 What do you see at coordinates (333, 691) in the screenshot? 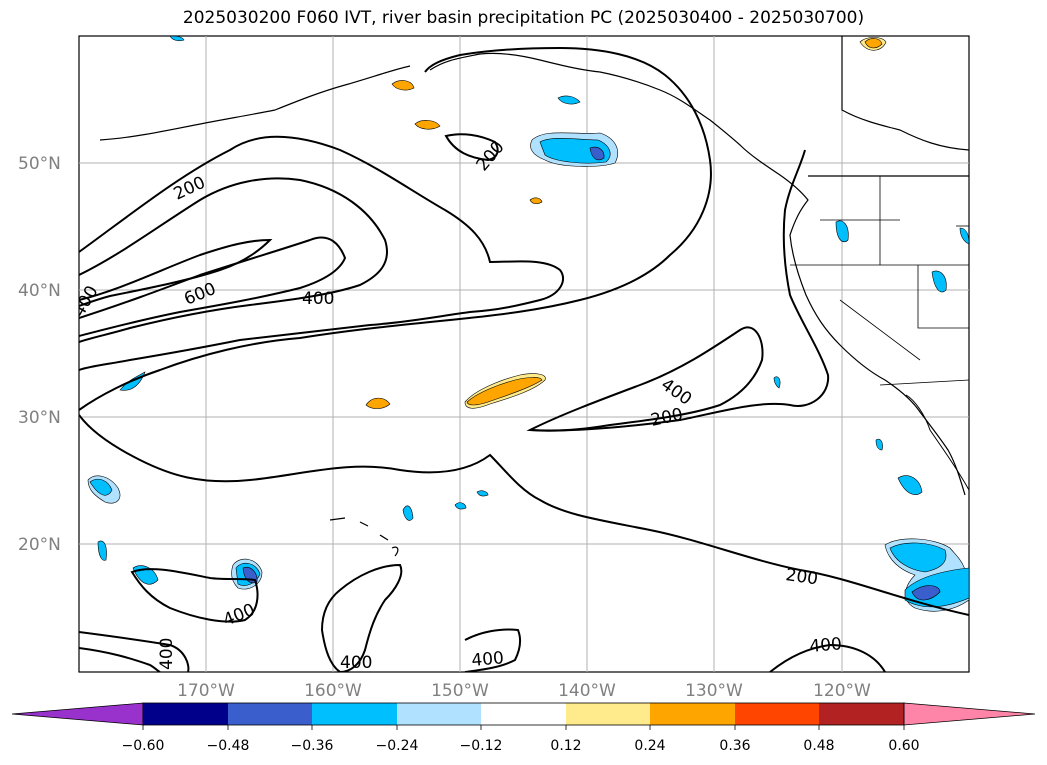
I see `lon-label: 160°W` at bounding box center [333, 691].